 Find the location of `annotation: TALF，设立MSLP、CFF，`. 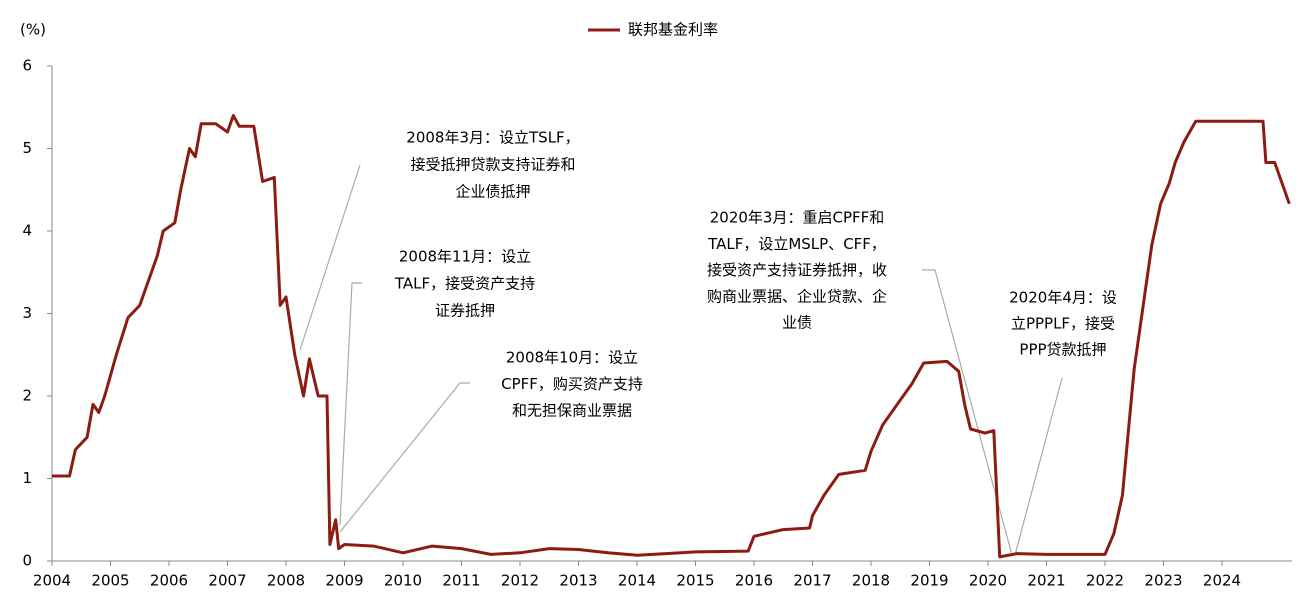

annotation: TALF，设立MSLP、CFF， is located at coordinates (796, 244).